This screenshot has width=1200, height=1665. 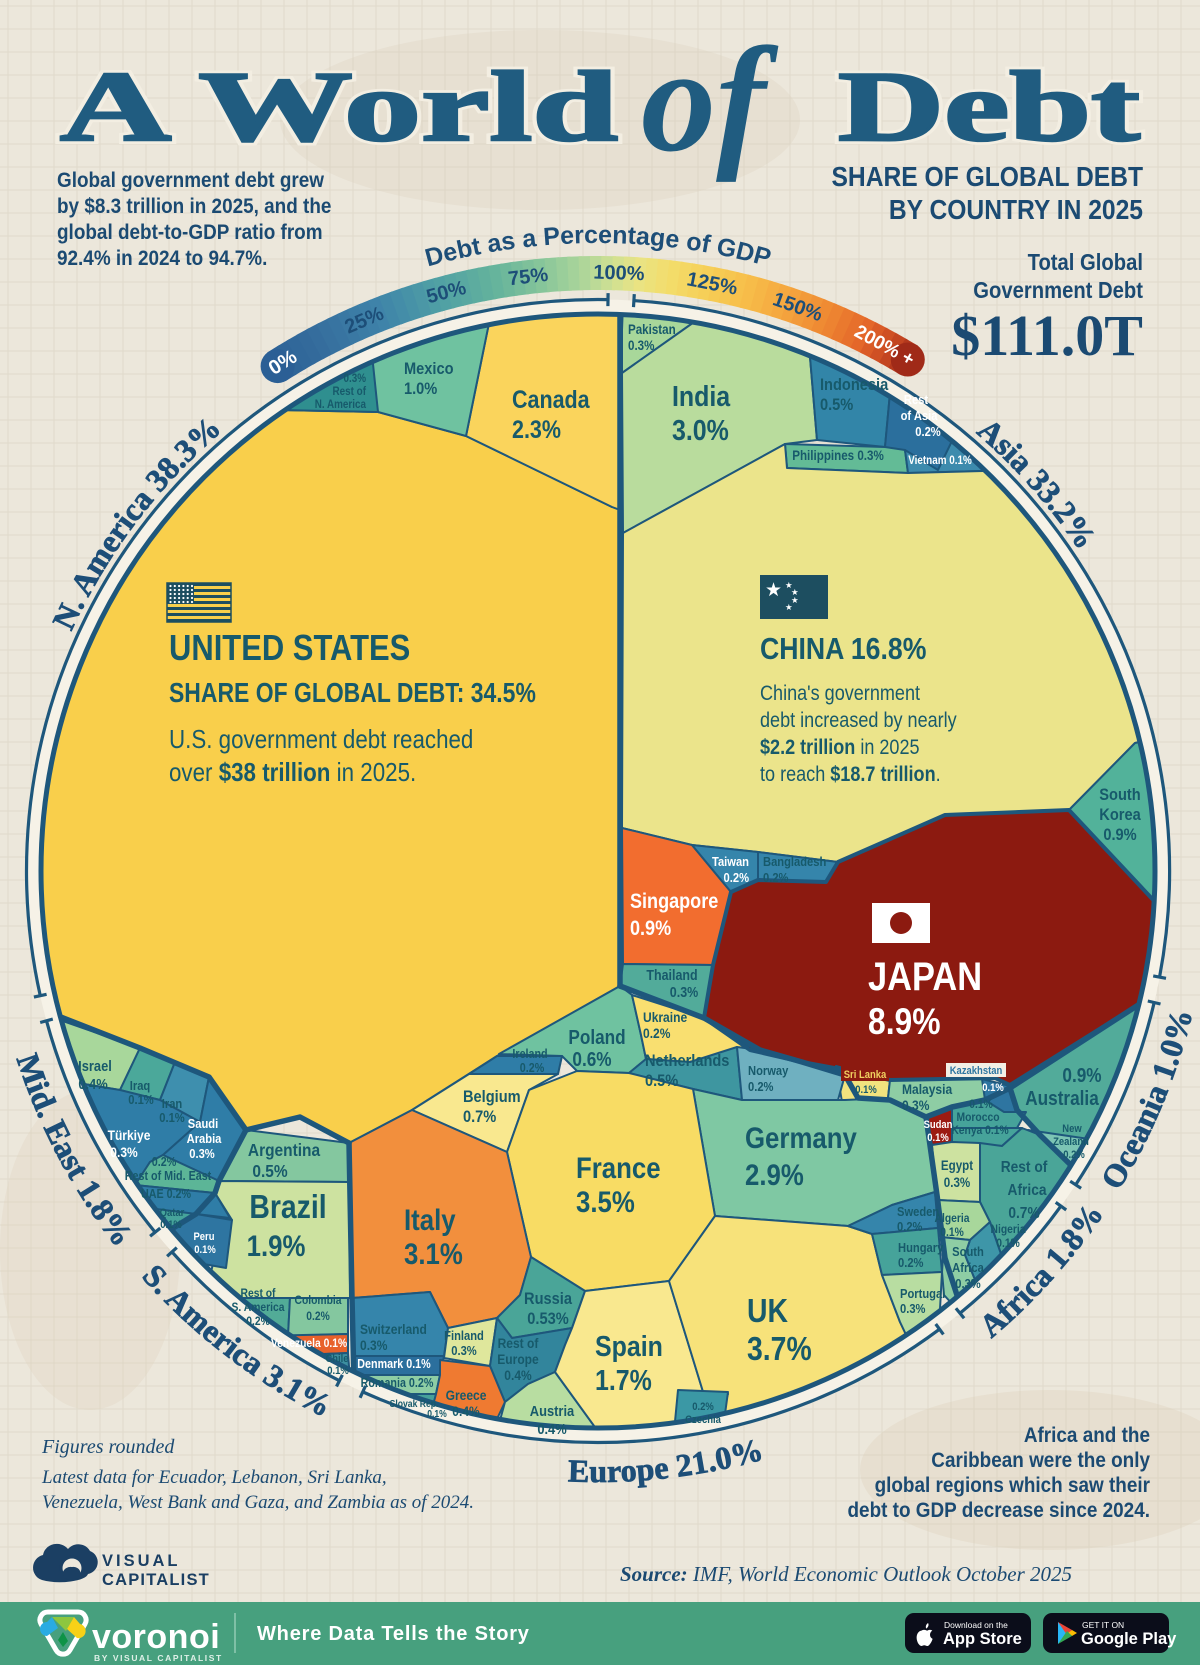 What do you see at coordinates (536, 429) in the screenshot?
I see `svg-text: 2.3%` at bounding box center [536, 429].